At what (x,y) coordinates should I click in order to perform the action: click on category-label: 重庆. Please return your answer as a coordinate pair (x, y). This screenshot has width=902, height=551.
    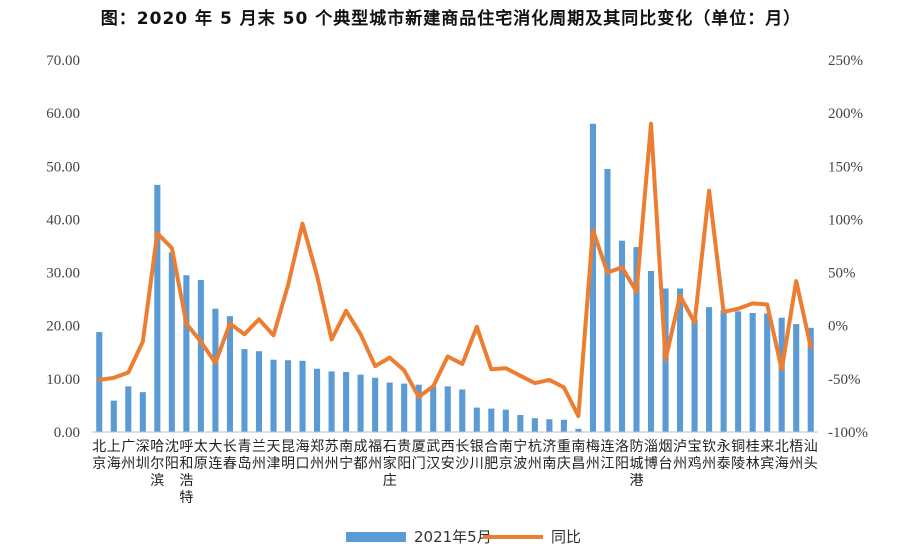
    Looking at the image, I should click on (564, 455).